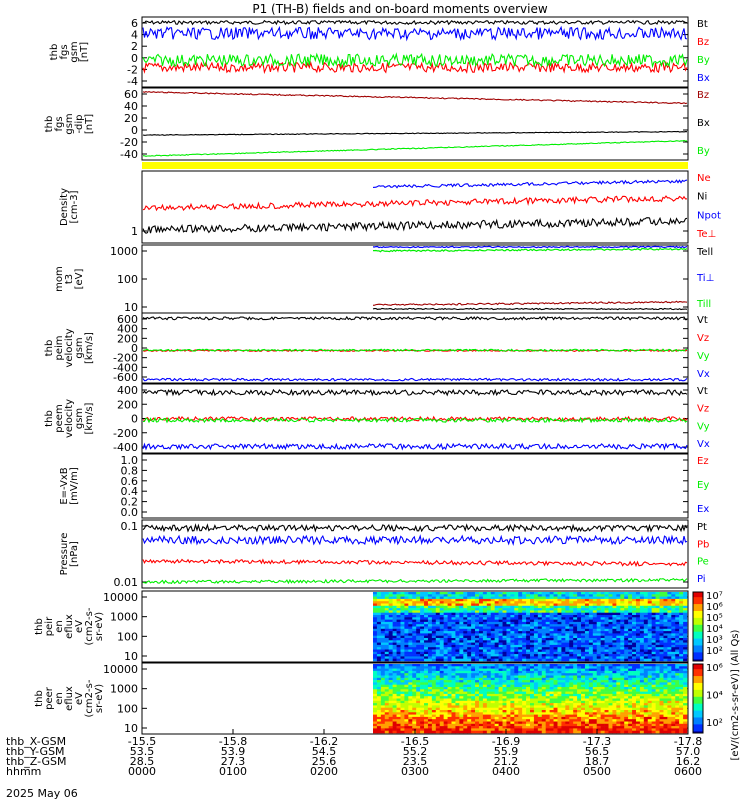 This screenshot has width=750, height=804. I want to click on colorbar-tick-peer-0: 10⁶, so click(714, 668).